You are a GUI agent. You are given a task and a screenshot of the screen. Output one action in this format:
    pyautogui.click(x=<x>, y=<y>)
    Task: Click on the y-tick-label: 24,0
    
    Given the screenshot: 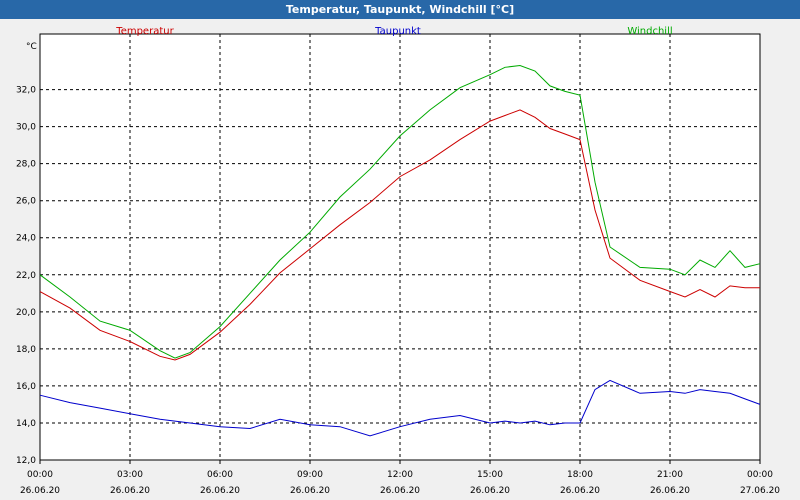 What is the action you would take?
    pyautogui.click(x=26, y=239)
    